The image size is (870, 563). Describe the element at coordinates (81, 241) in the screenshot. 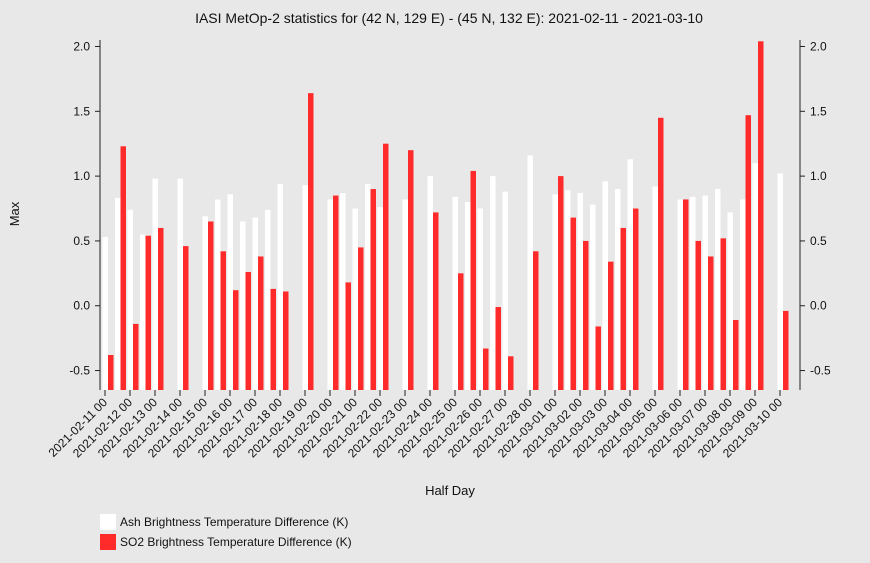

I see `y-tick-label-left: 0.5` at that location.